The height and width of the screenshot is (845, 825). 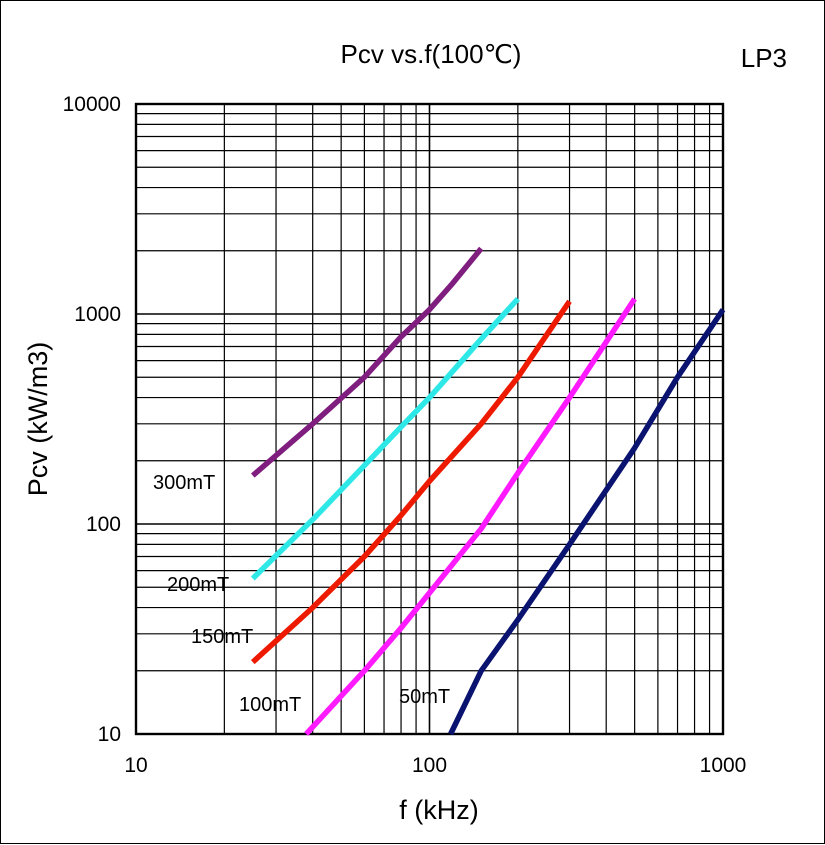 What do you see at coordinates (109, 734) in the screenshot?
I see `y-tick-label: 10` at bounding box center [109, 734].